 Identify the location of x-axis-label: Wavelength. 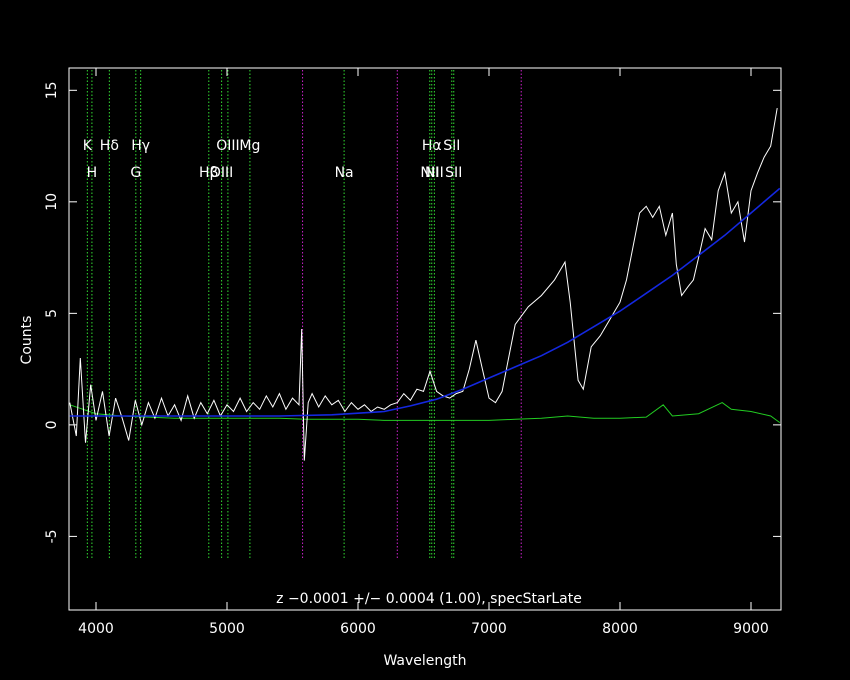
(424, 661).